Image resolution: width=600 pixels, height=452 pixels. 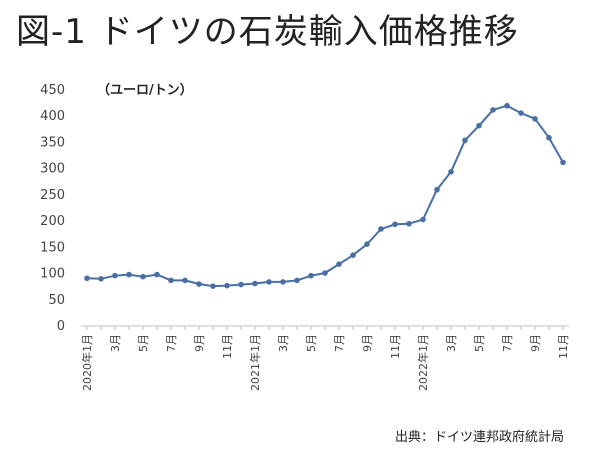 What do you see at coordinates (61, 326) in the screenshot?
I see `y-tick-label: 0` at bounding box center [61, 326].